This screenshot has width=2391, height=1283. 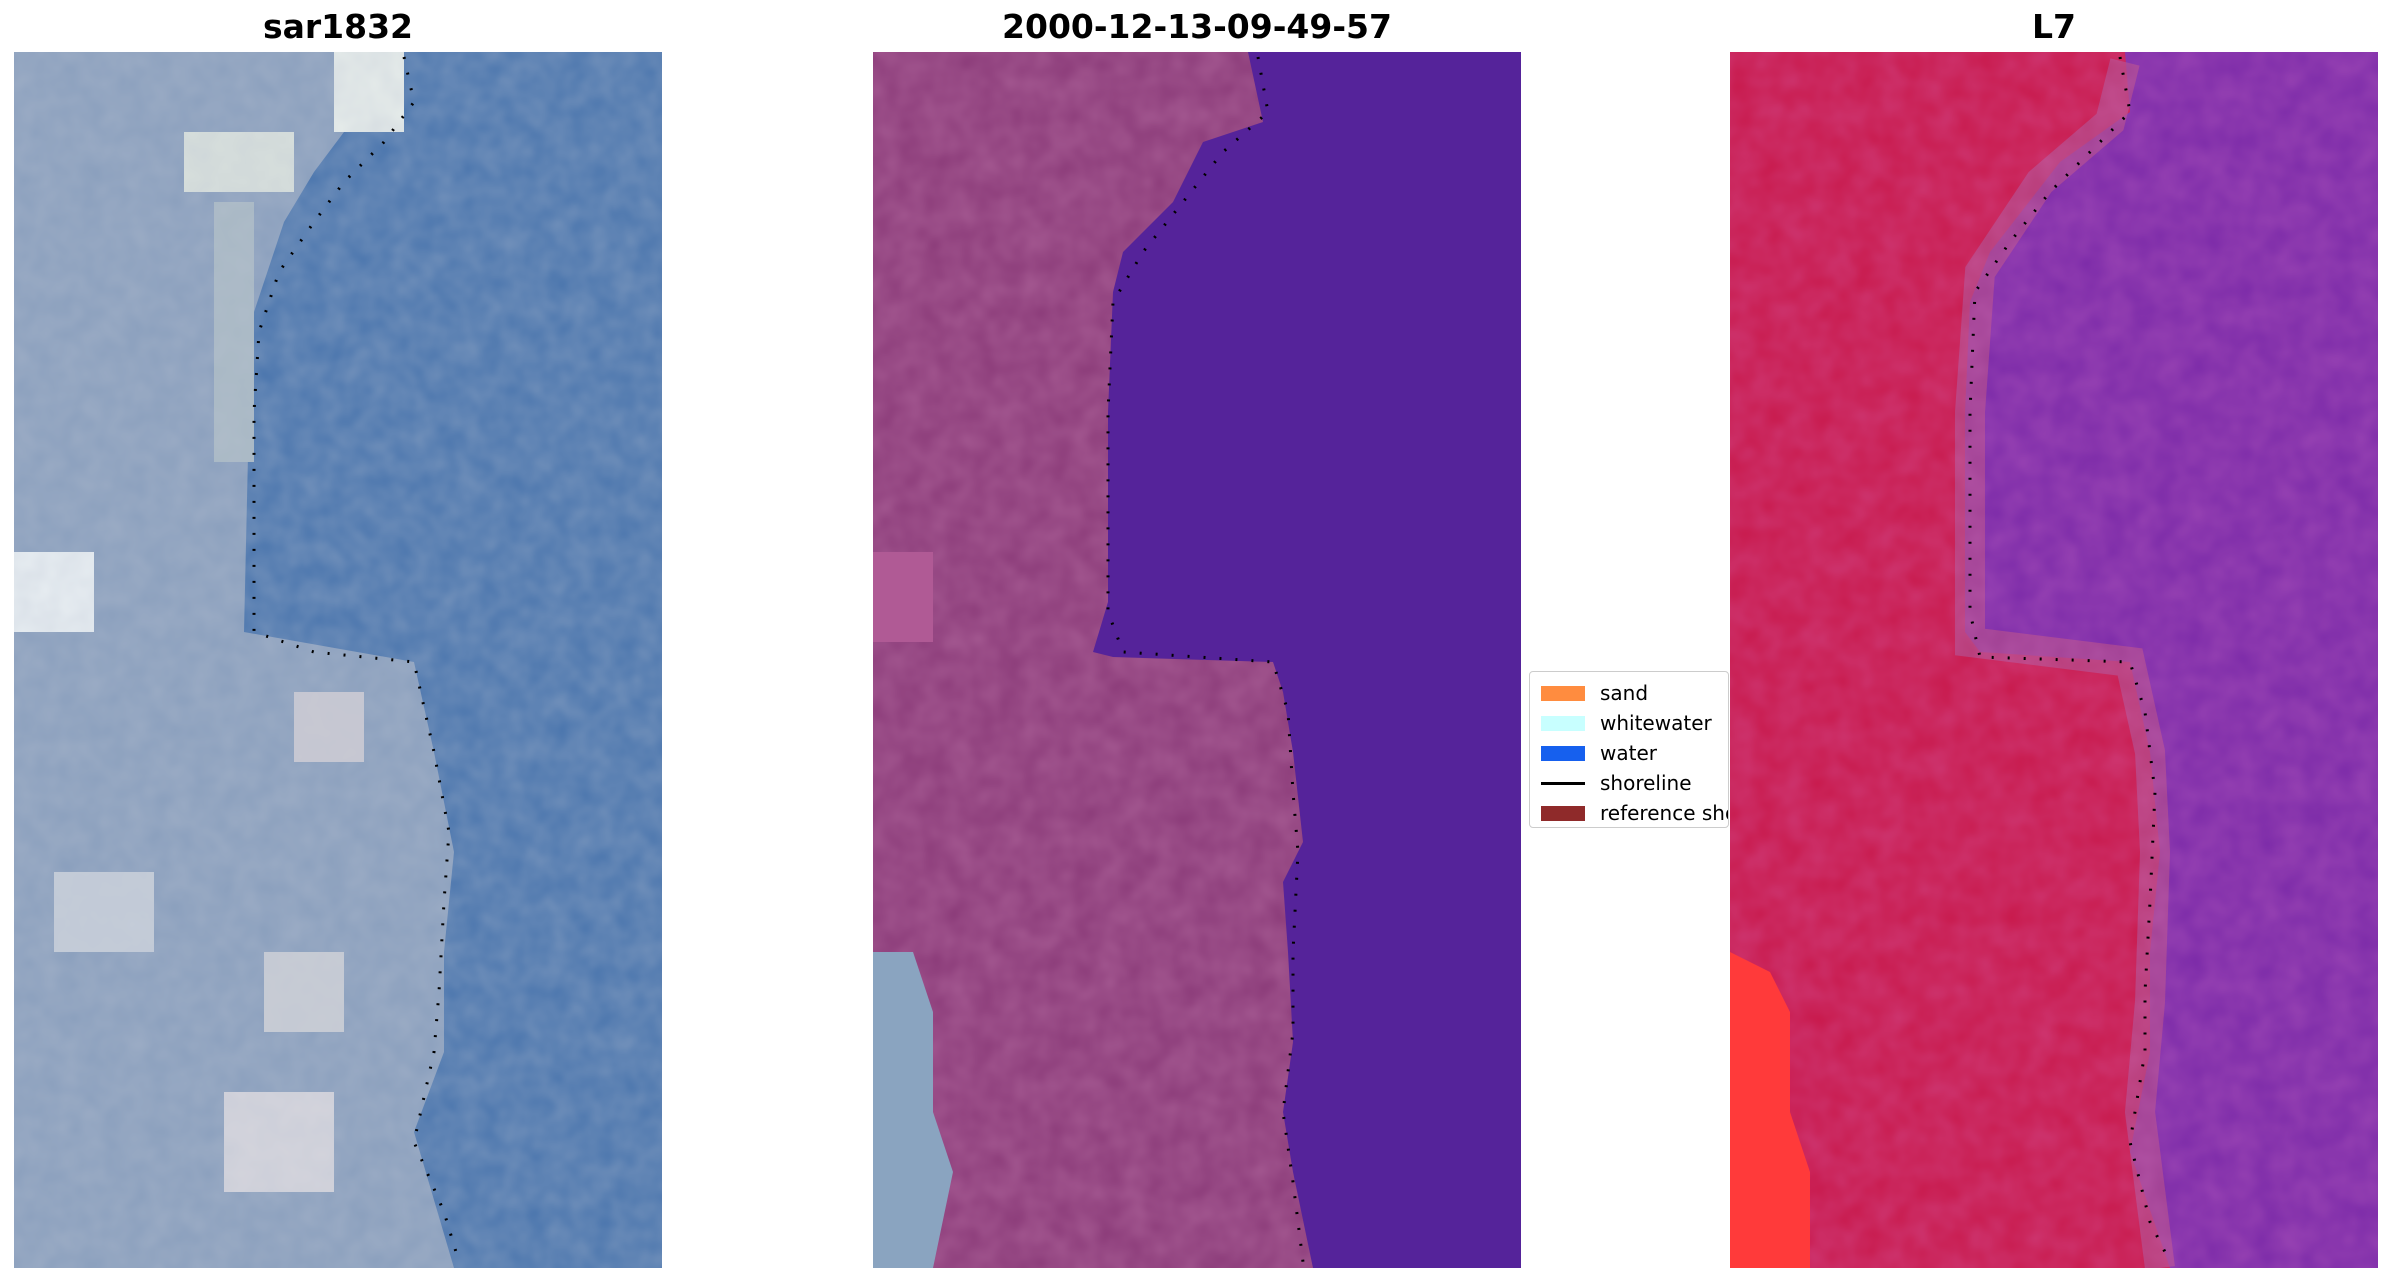 I want to click on panel-title-nir: L7, so click(x=2054, y=26).